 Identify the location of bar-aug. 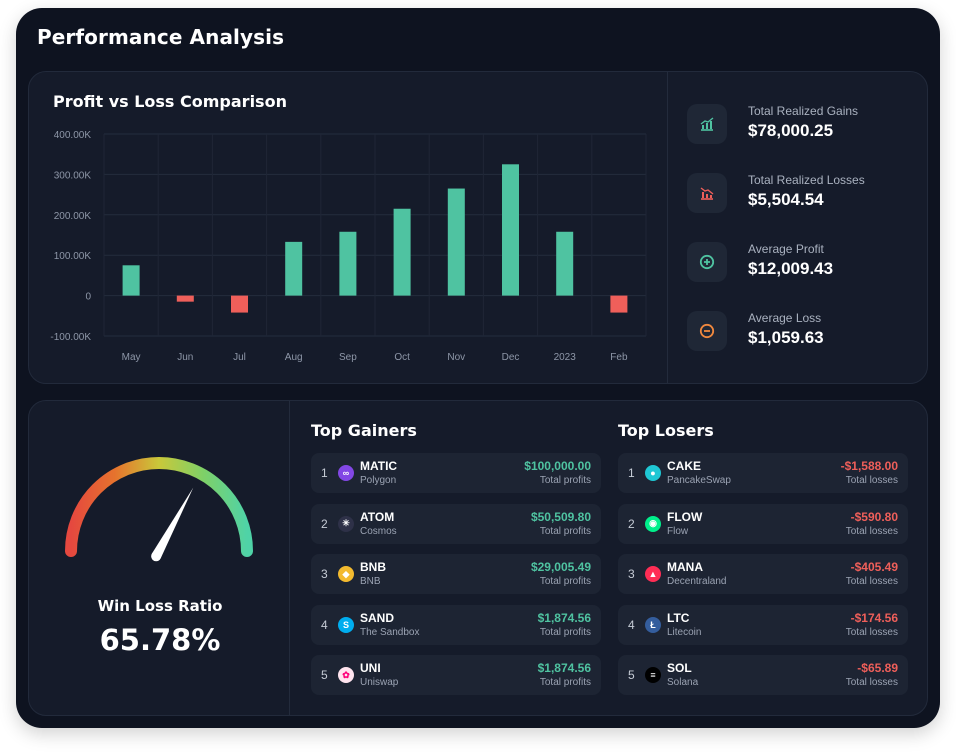
(294, 268).